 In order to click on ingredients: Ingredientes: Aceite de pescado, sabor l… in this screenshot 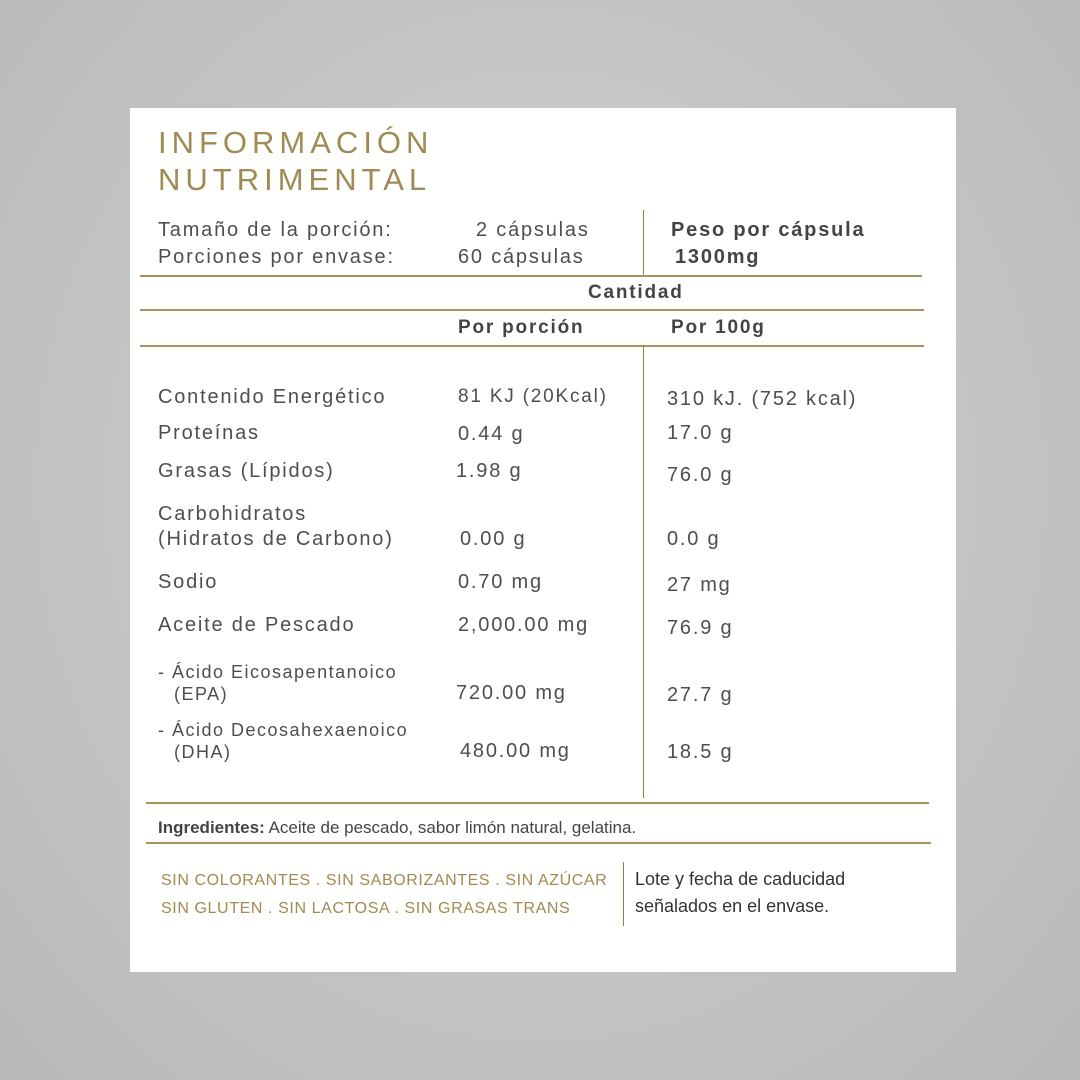, I will do `click(397, 828)`.